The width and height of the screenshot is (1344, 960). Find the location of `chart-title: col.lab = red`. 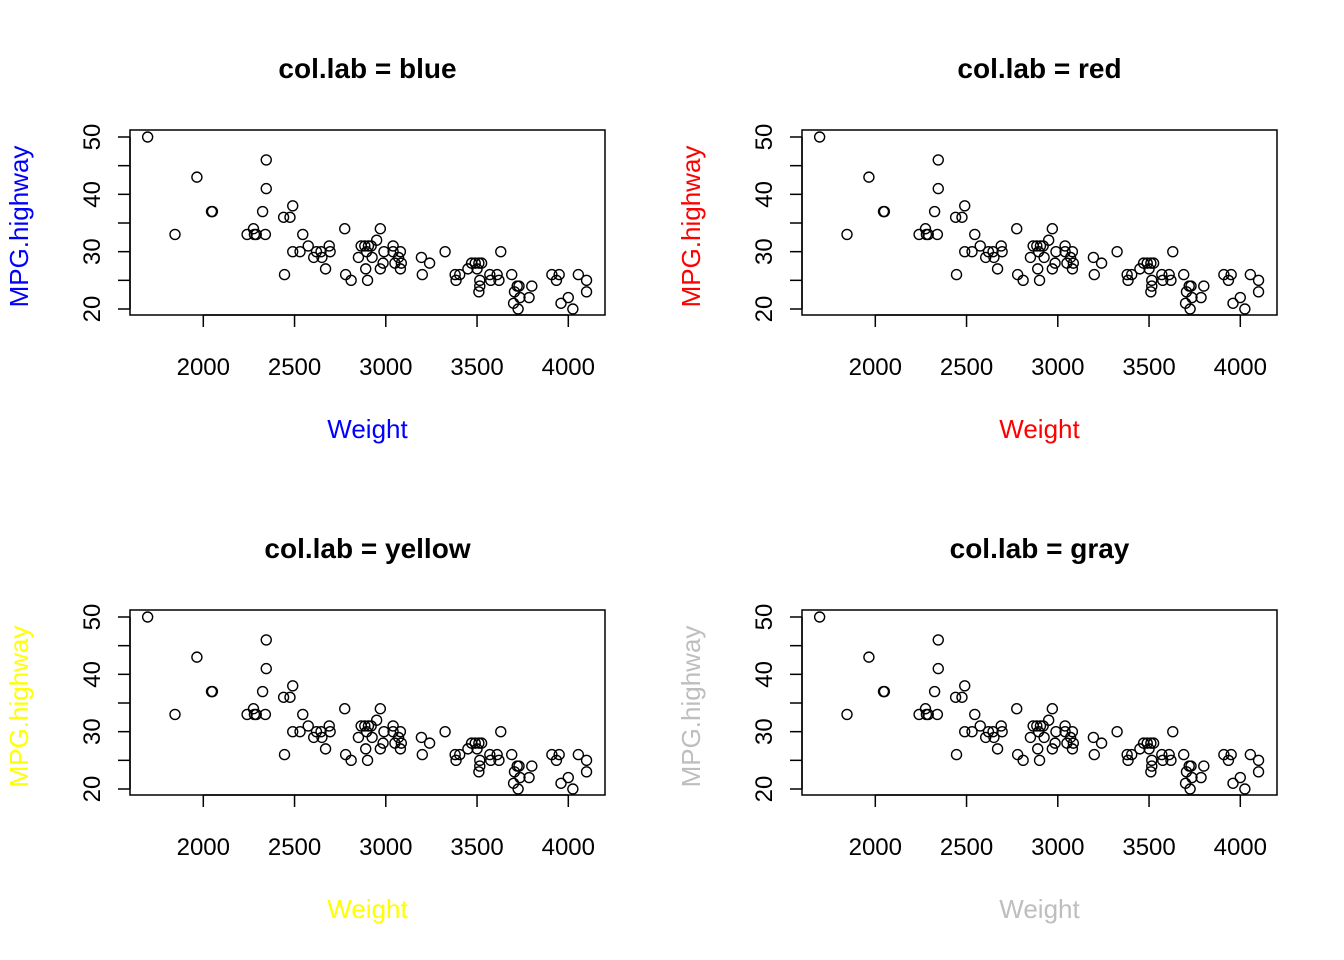

chart-title: col.lab = red is located at coordinates (1039, 68).